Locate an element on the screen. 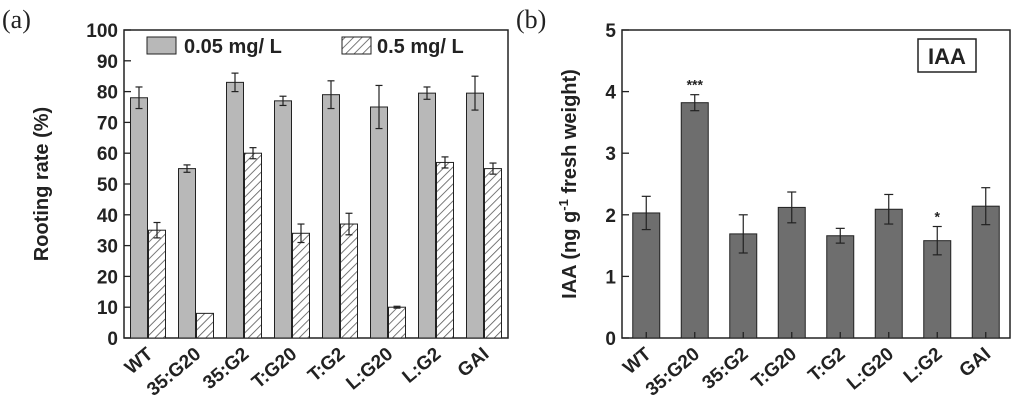 This screenshot has height=411, width=1024. b-y-tick-label: 5 is located at coordinates (610, 31).